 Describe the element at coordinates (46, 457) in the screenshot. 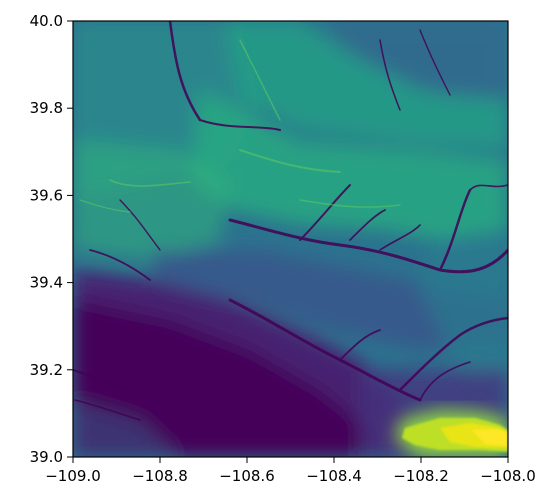

I see `y-tick-label: 39.0` at that location.